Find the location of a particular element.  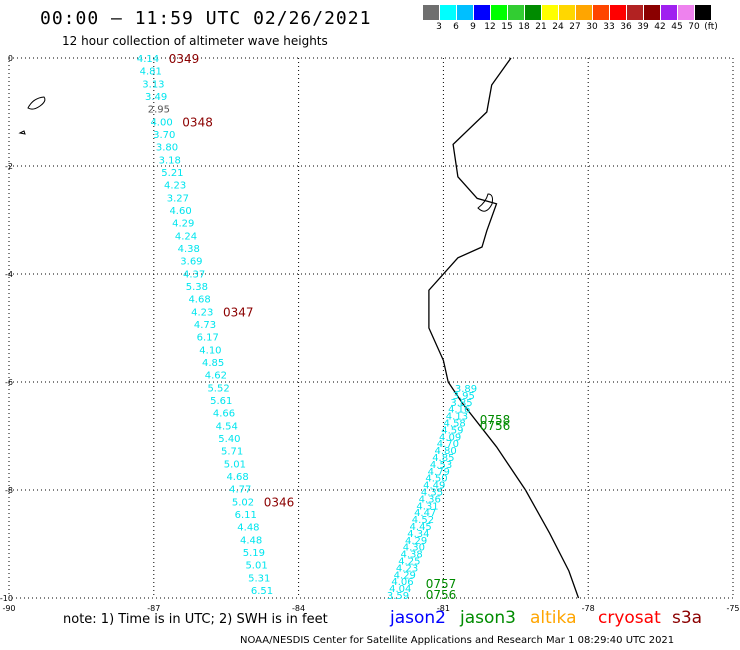

satellite-legend-cryosat: cryosat is located at coordinates (629, 618).